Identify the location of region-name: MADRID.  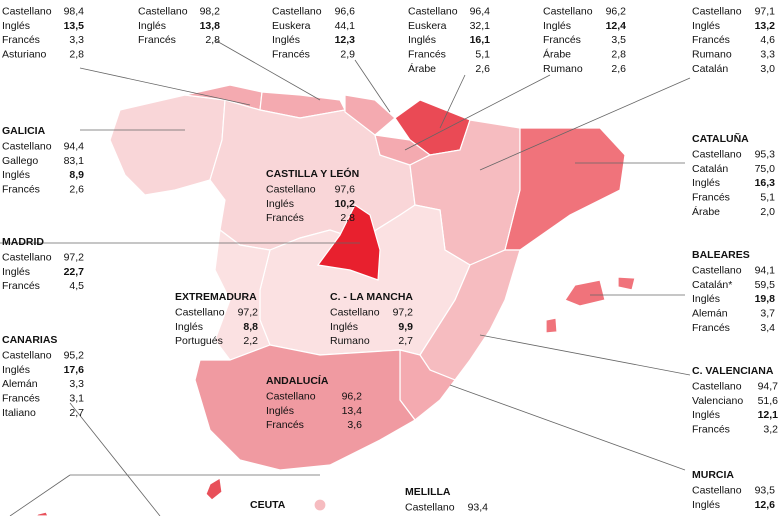
(23, 242).